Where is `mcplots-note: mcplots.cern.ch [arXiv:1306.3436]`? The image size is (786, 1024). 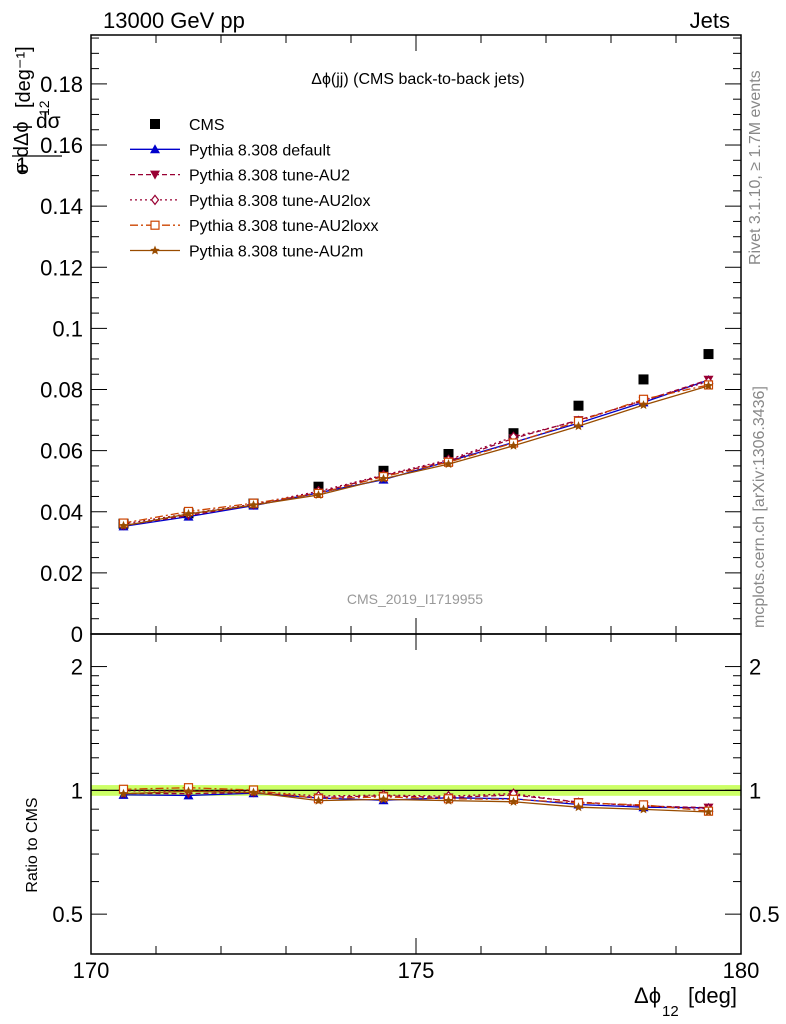
mcplots-note: mcplots.cern.ch [arXiv:1306.3436] is located at coordinates (759, 507).